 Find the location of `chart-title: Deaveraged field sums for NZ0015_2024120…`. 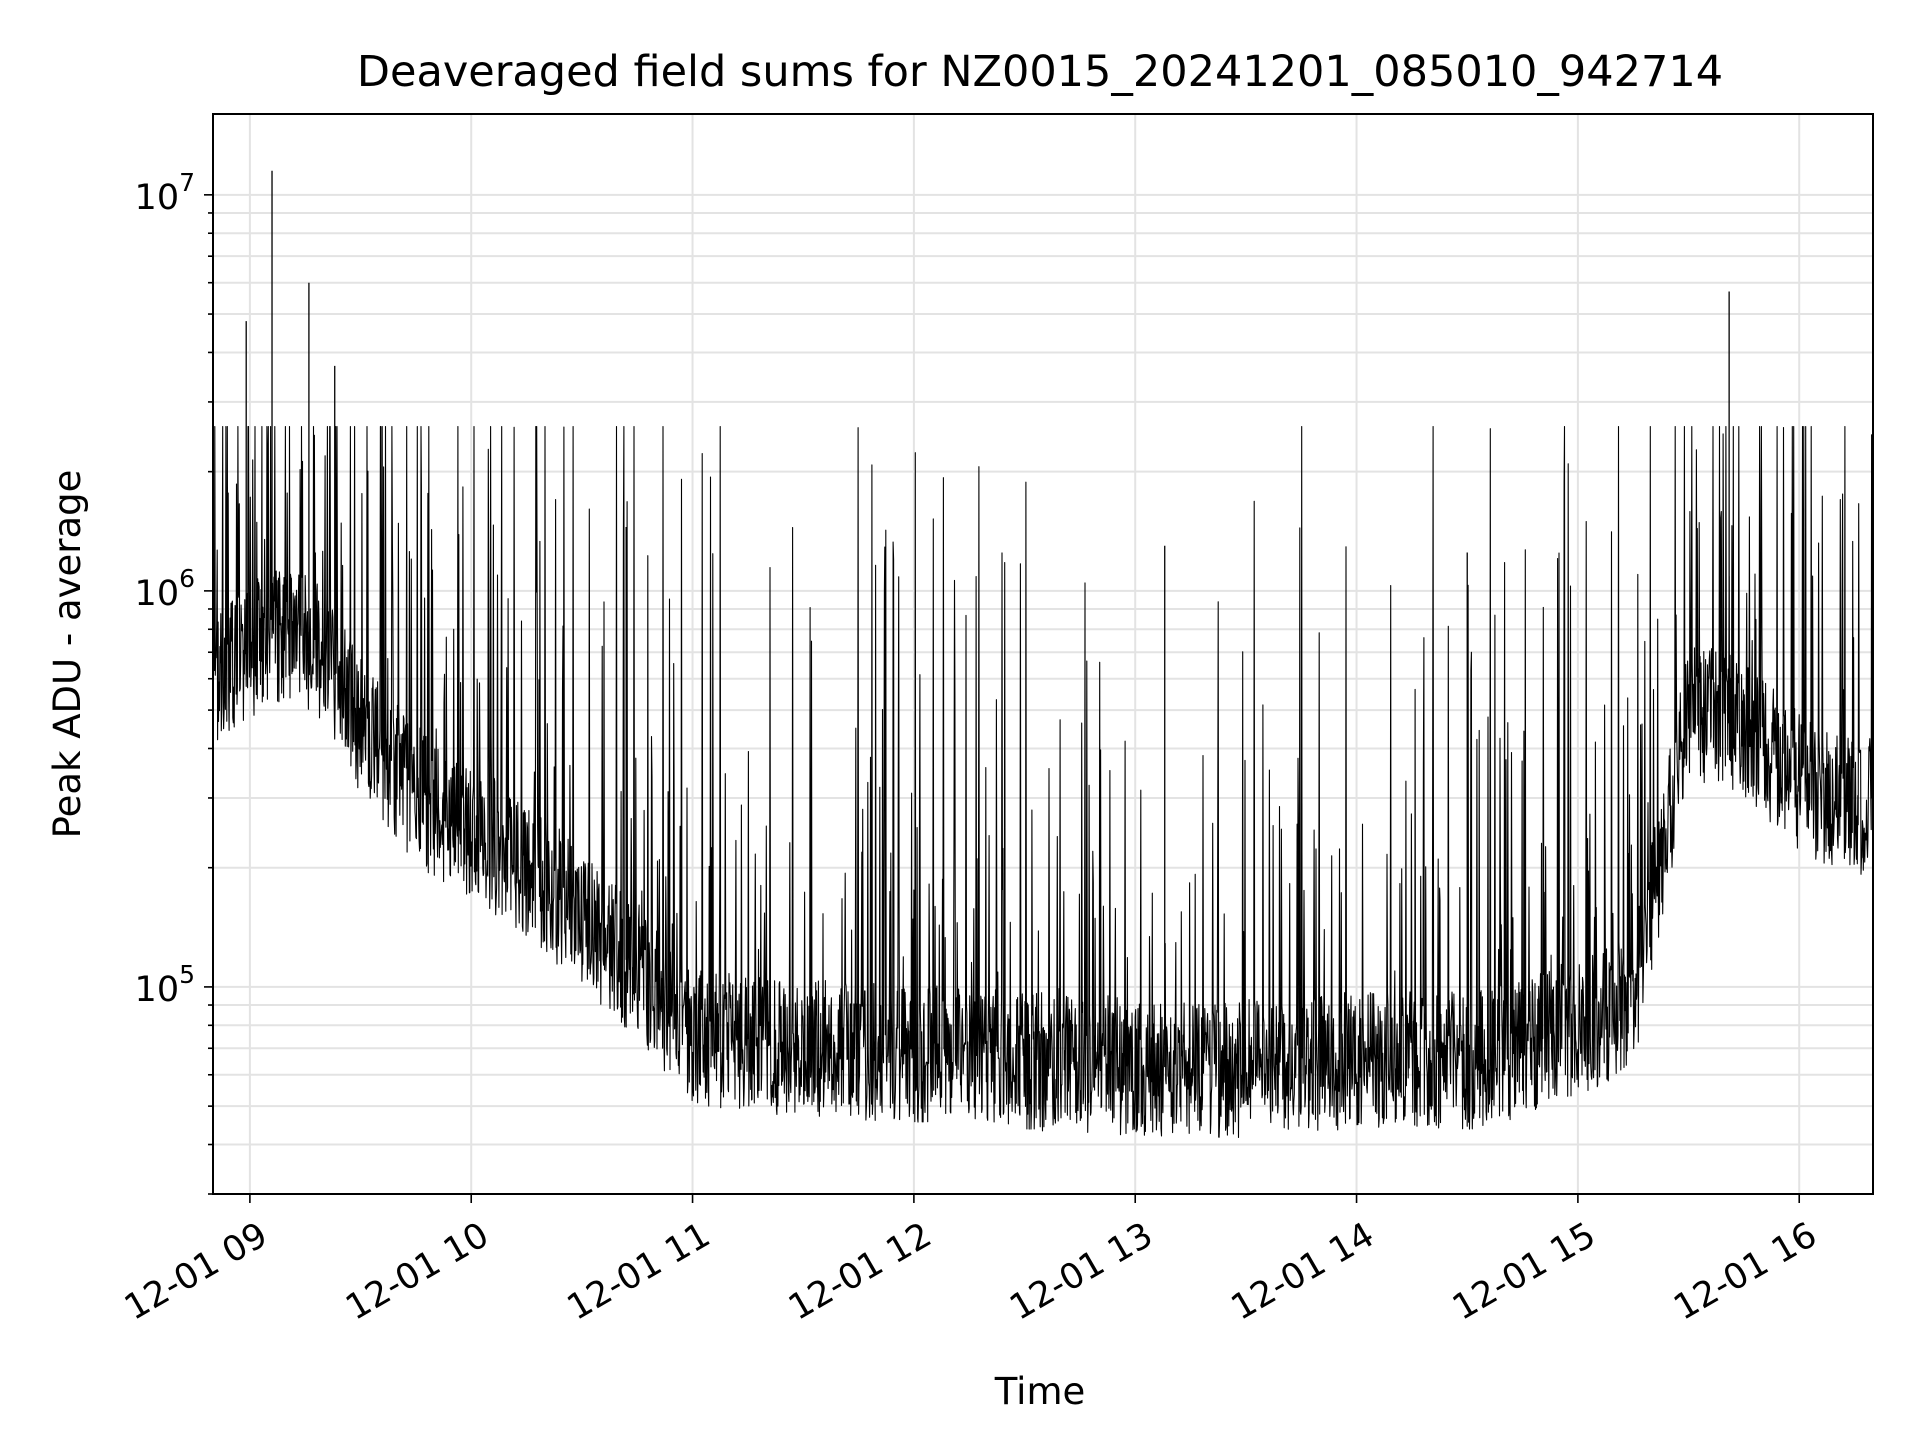

chart-title: Deaveraged field sums for NZ0015_2024120… is located at coordinates (1040, 72).